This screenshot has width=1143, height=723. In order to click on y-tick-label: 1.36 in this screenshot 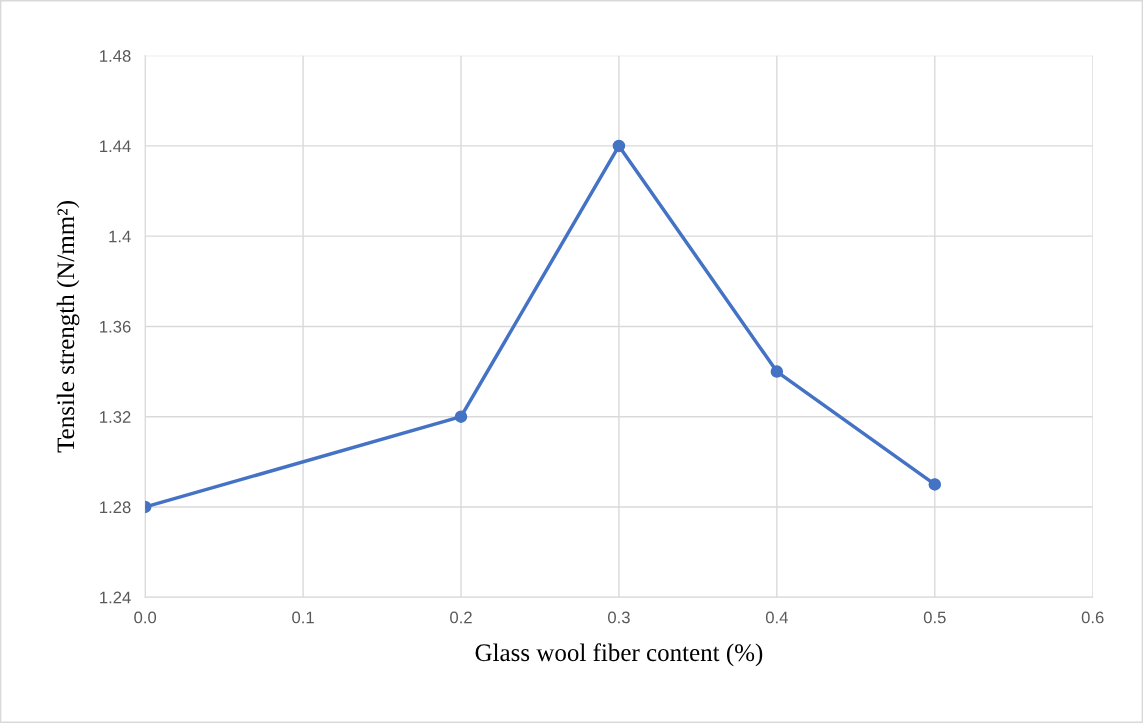, I will do `click(115, 326)`.